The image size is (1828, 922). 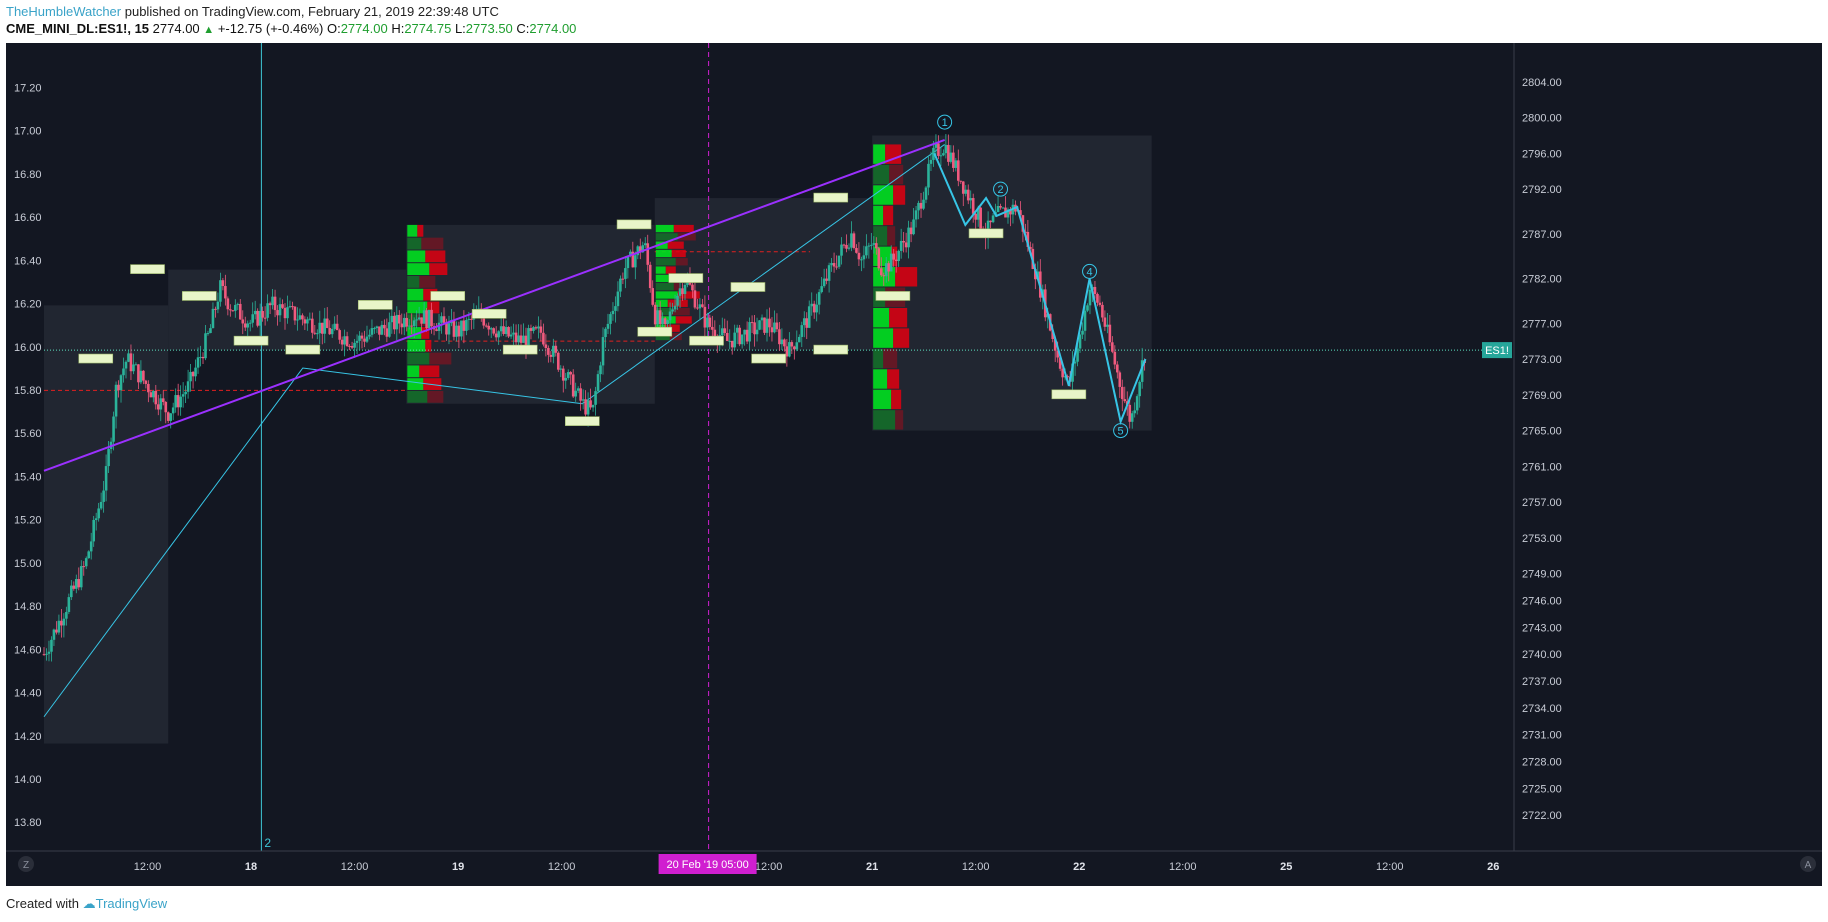 I want to click on price-change: +-12.75 (+-0.46%), so click(x=270, y=28).